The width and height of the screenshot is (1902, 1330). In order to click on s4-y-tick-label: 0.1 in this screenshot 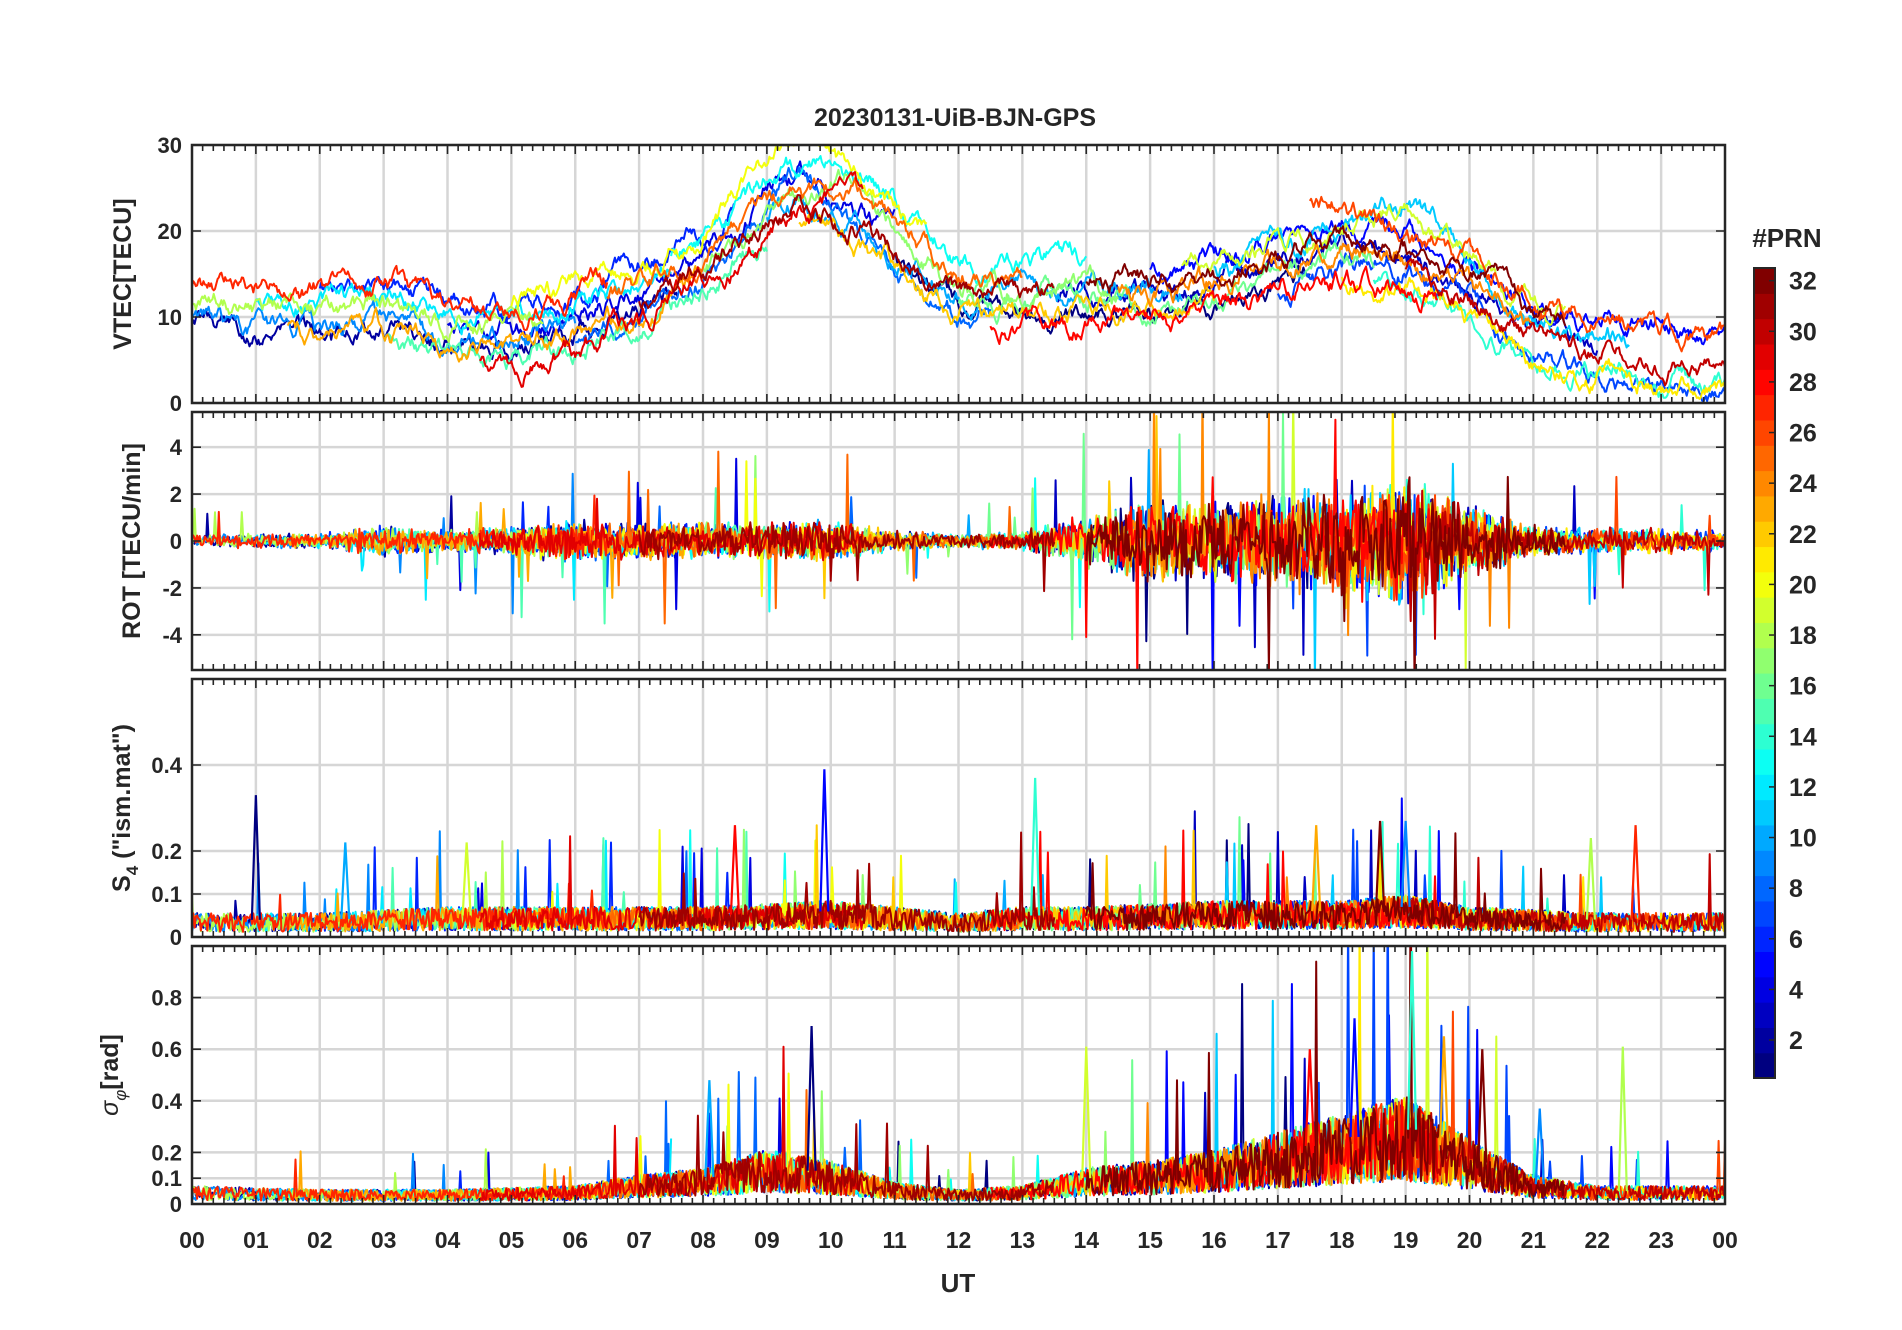, I will do `click(166, 894)`.